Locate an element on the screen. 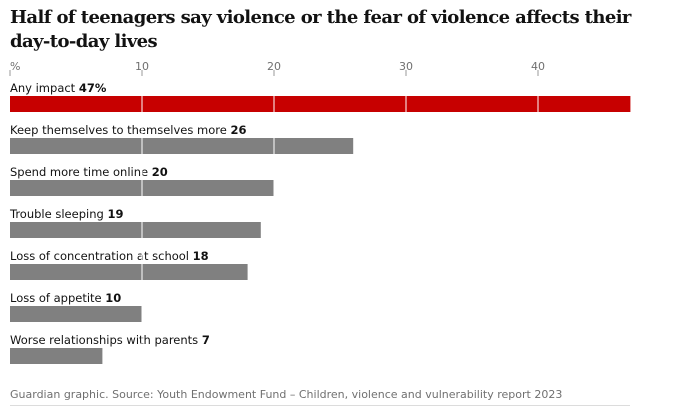  category-label: Loss of concentration at school 18 is located at coordinates (109, 256).